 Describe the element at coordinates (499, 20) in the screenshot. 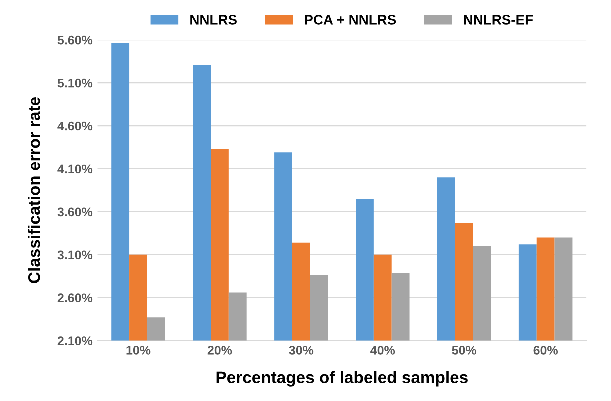

I see `legend-label: NNLRS-EF` at that location.